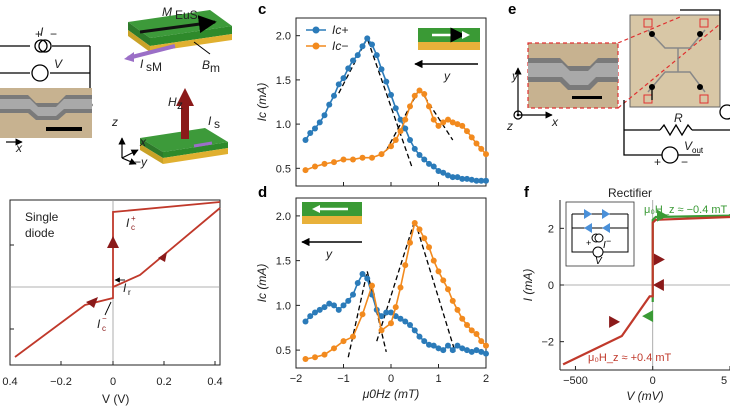 The height and width of the screenshot is (410, 730). What do you see at coordinates (46, 90) in the screenshot?
I see `circuit-schematic: + − I V x` at bounding box center [46, 90].